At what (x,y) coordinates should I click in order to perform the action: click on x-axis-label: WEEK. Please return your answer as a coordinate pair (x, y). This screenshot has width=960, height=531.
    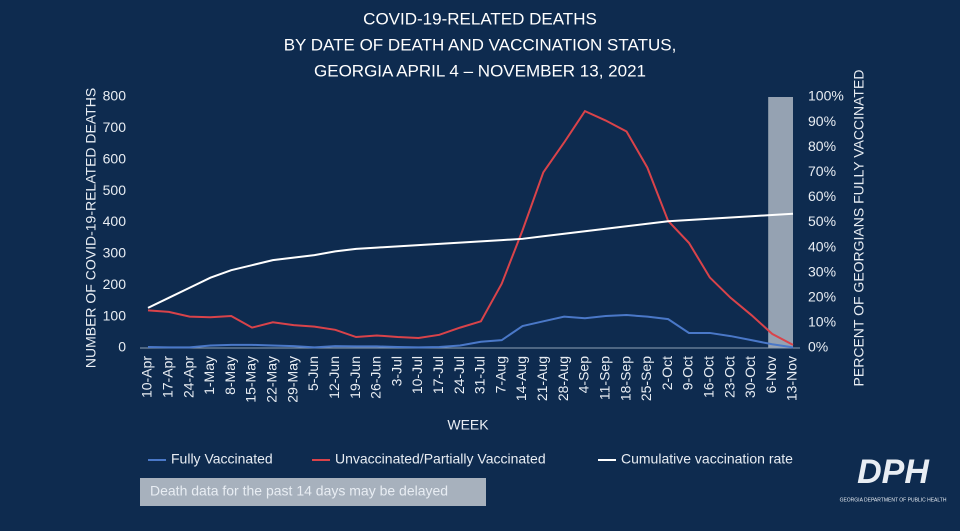
    Looking at the image, I should click on (468, 425).